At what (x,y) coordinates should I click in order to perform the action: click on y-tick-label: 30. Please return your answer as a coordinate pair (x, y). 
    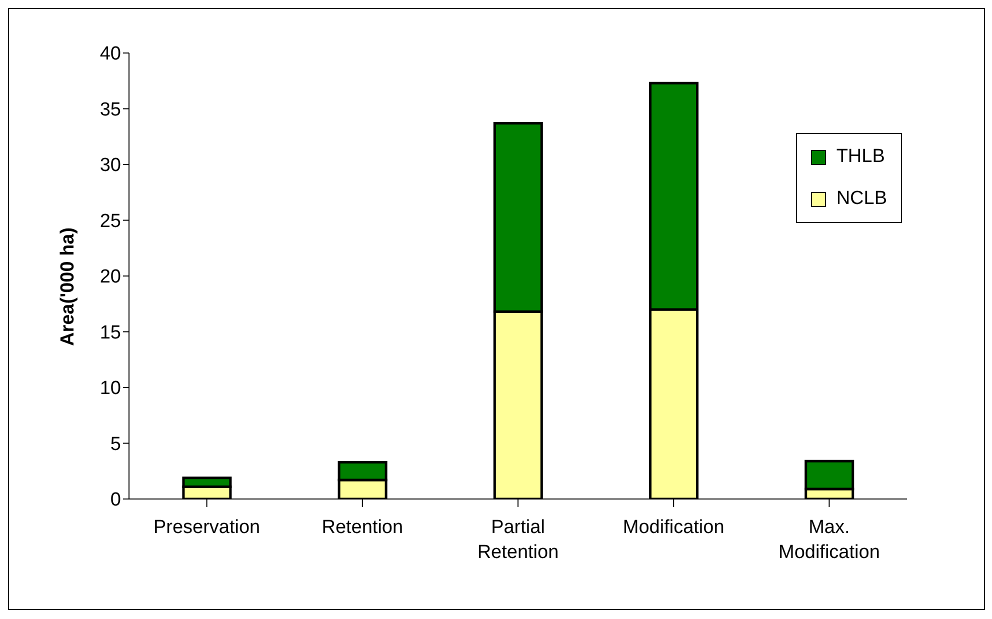
    Looking at the image, I should click on (110, 165).